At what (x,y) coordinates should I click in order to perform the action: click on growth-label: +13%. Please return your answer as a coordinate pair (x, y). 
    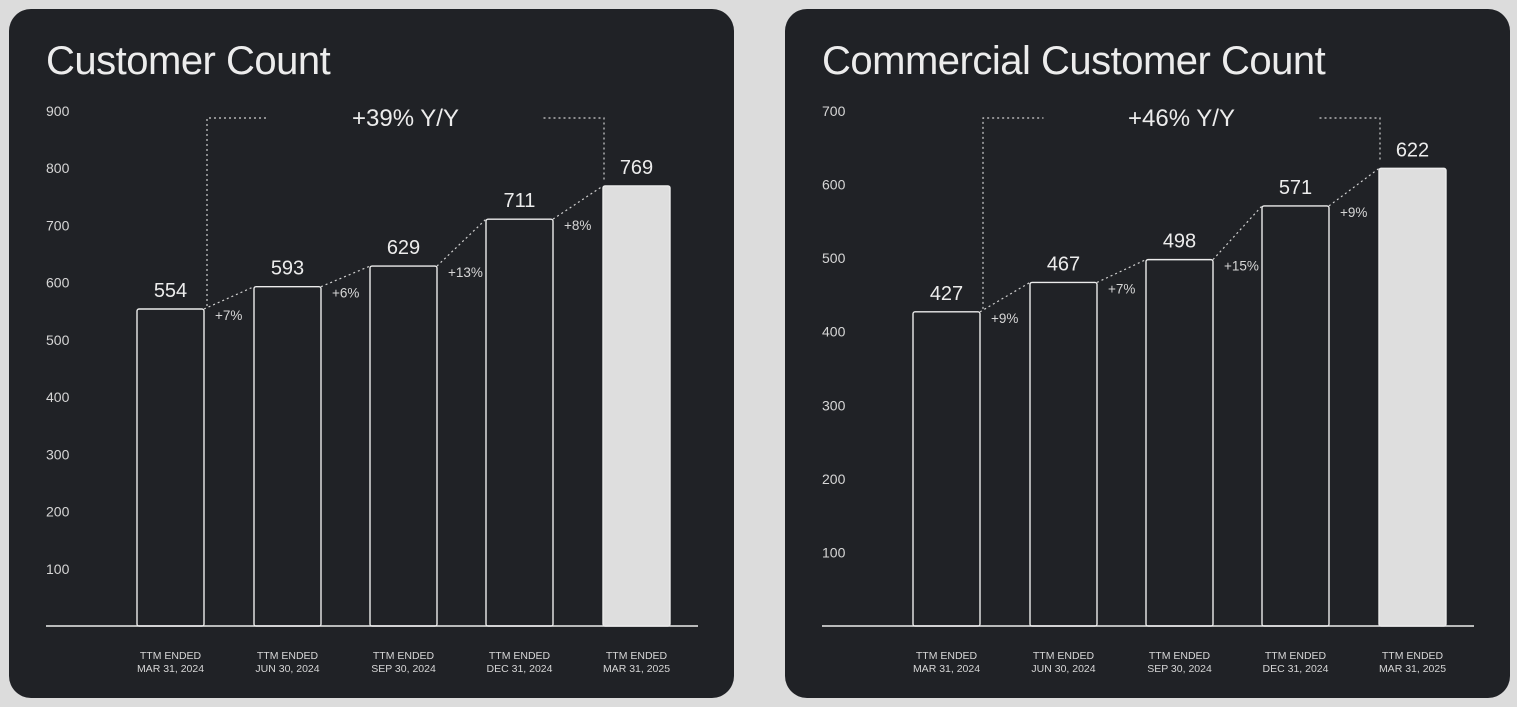
    Looking at the image, I should click on (465, 272).